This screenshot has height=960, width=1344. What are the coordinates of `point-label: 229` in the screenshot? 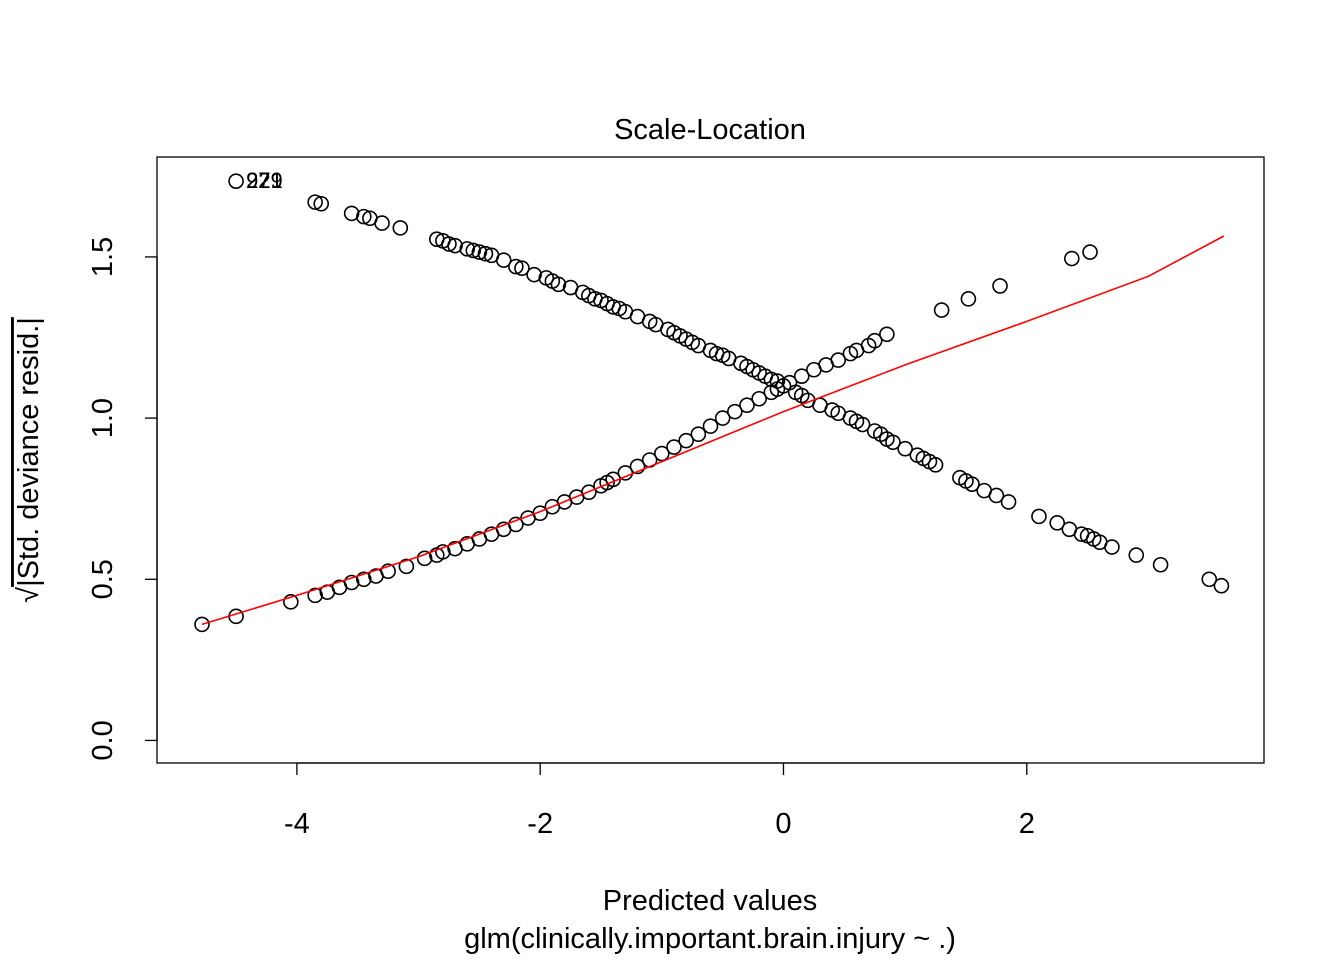 It's located at (264, 180).